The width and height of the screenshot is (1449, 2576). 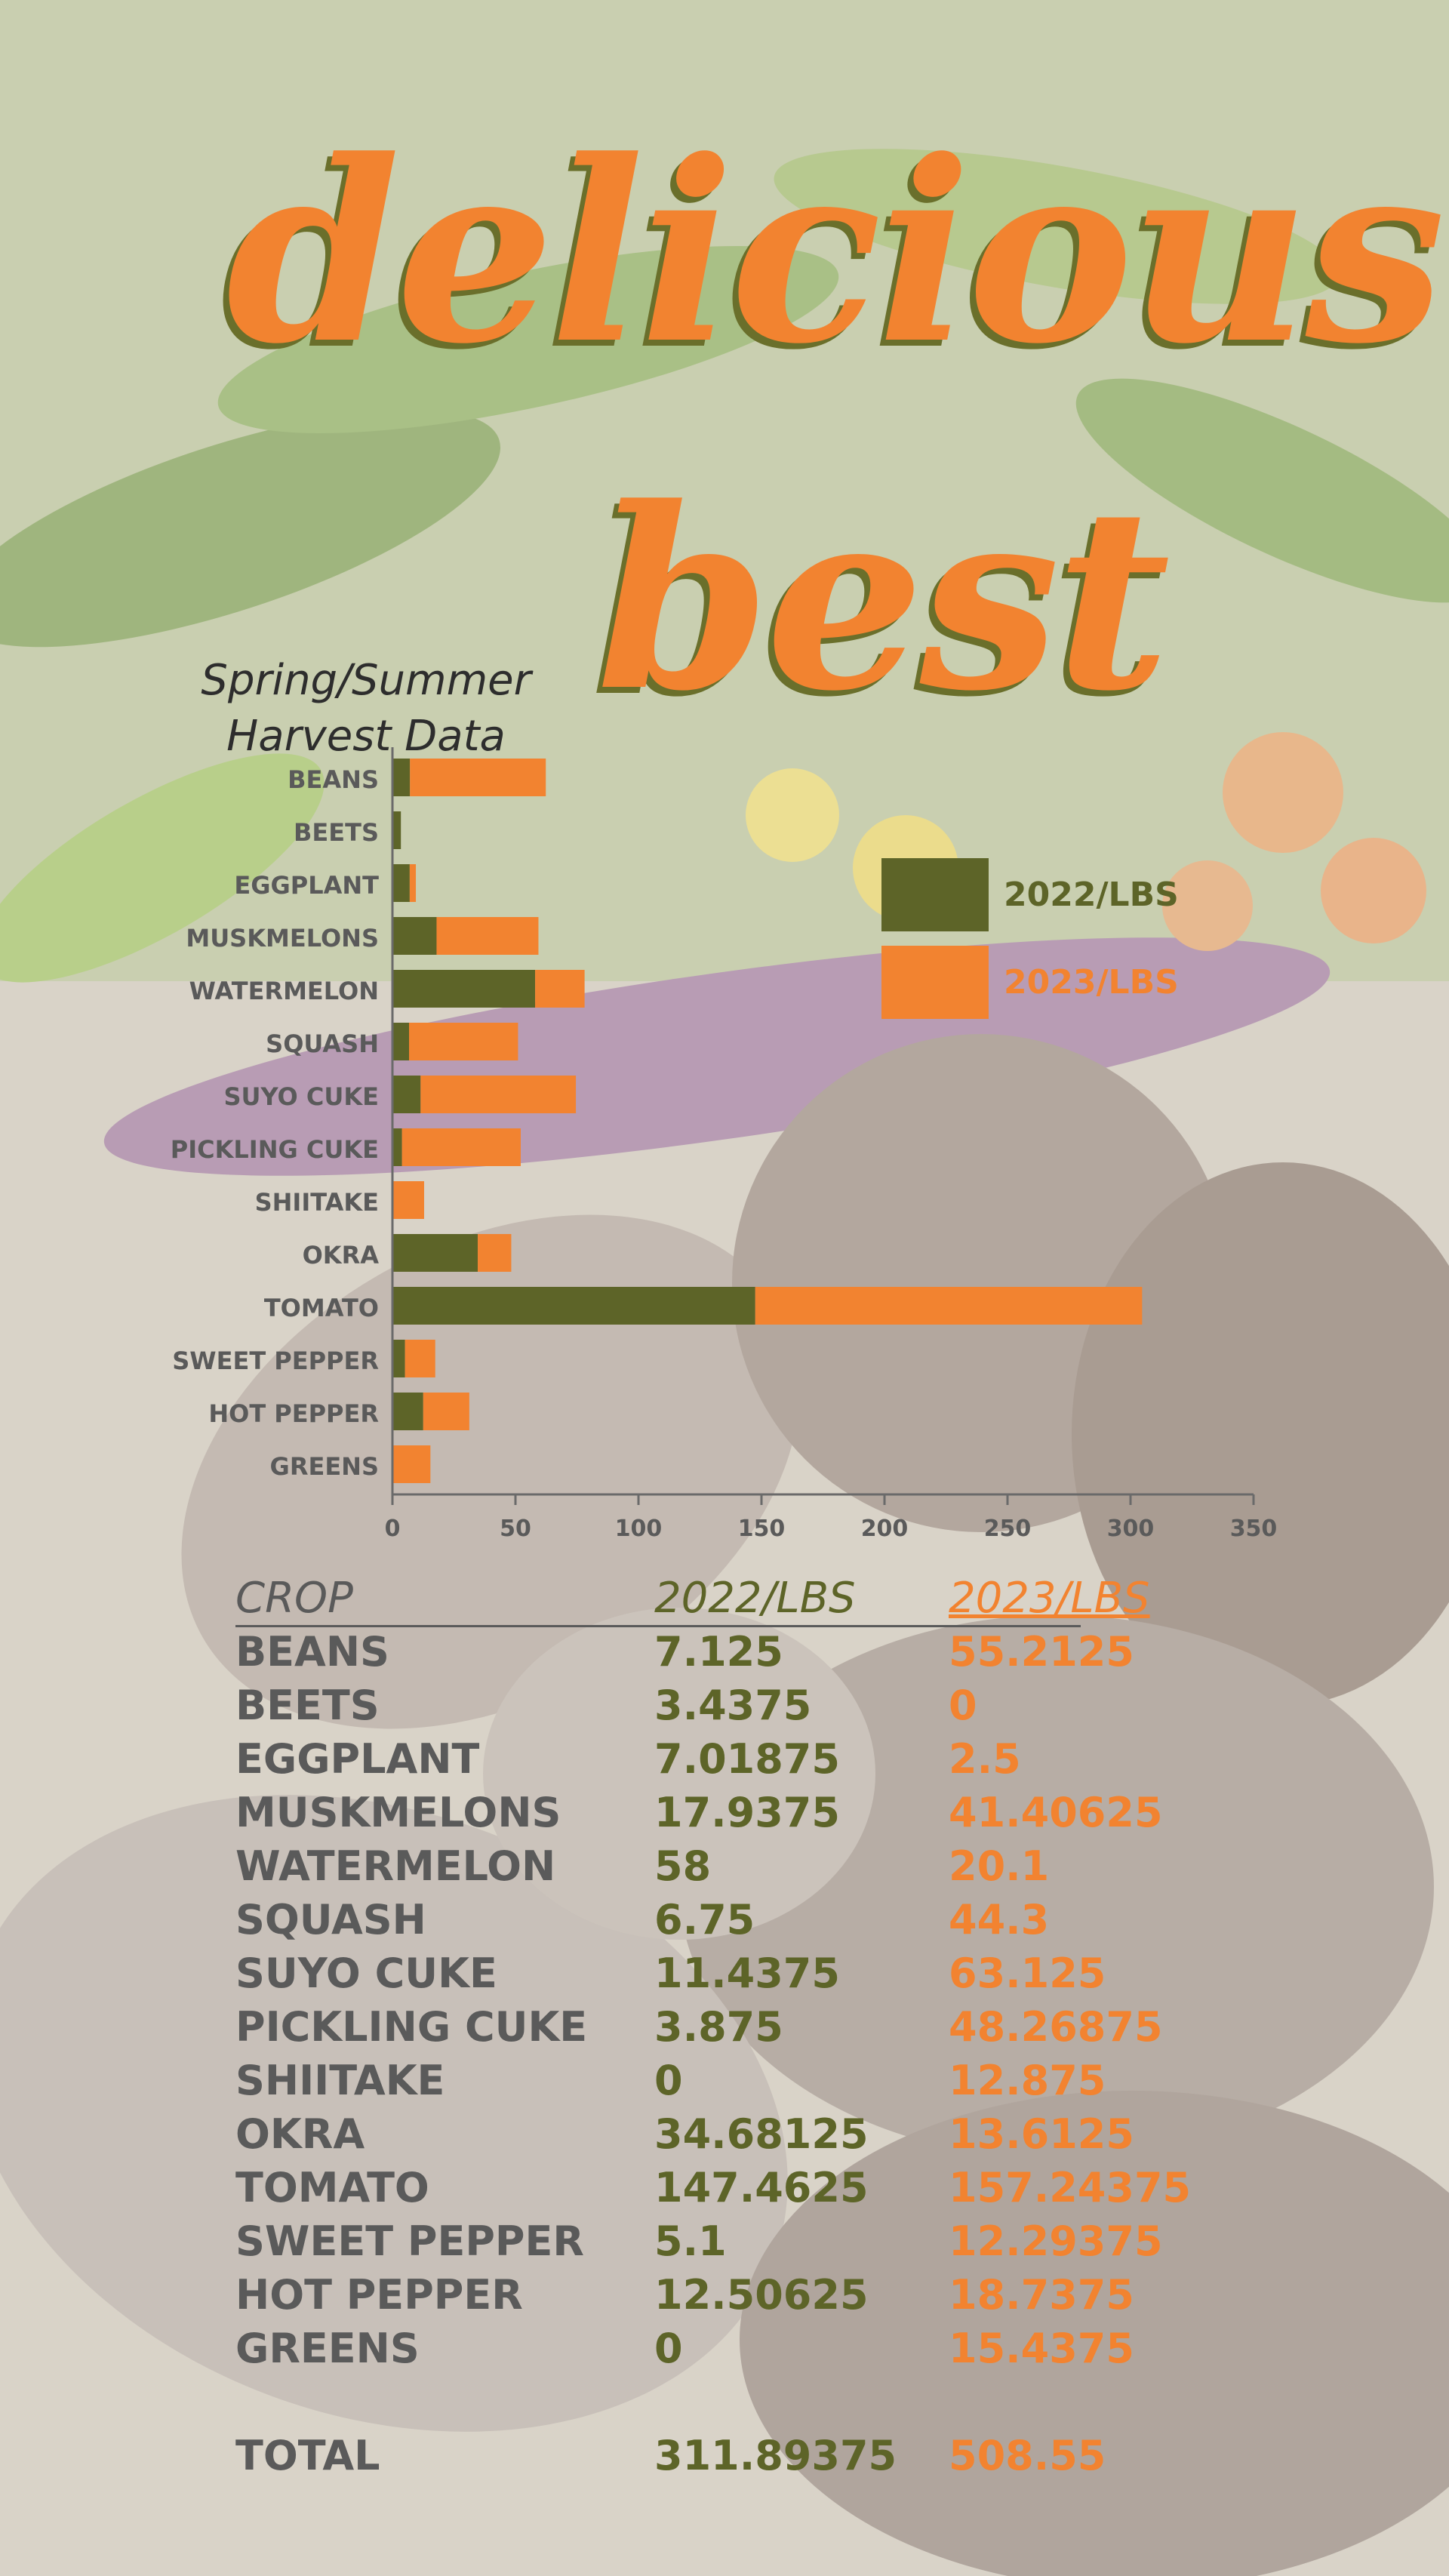 What do you see at coordinates (409, 2241) in the screenshot?
I see `crop-cell: SWEET PEPPER` at bounding box center [409, 2241].